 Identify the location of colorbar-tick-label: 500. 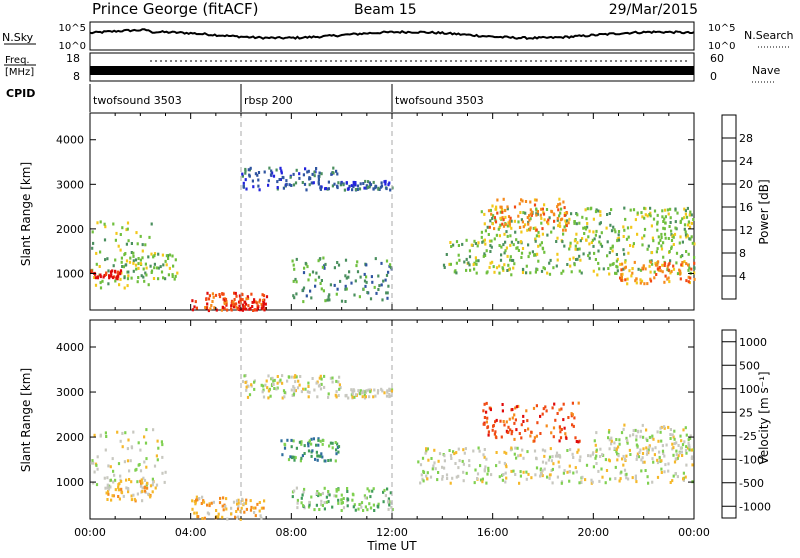
(749, 365).